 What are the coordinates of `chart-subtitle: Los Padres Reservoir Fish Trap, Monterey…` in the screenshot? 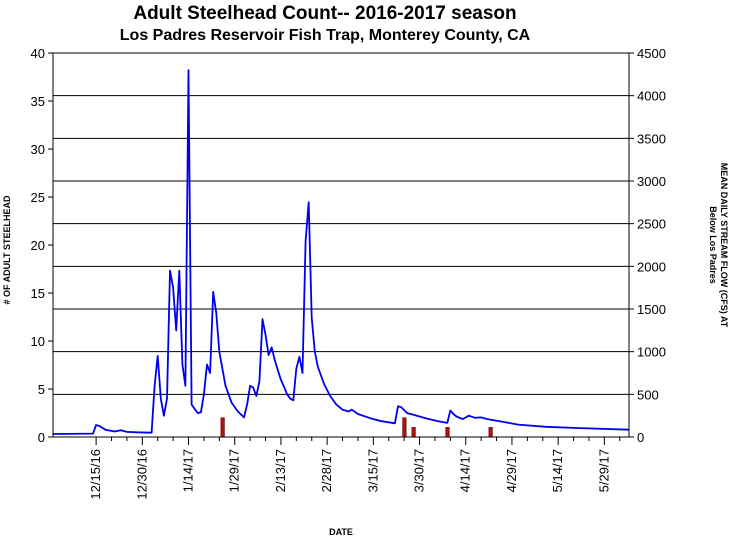 It's located at (325, 35).